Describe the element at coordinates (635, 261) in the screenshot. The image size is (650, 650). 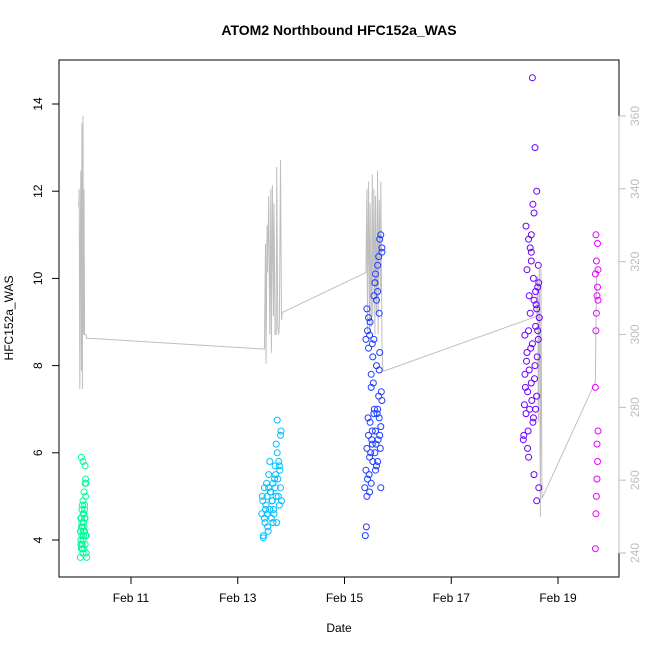
I see `y2-tick-label: 320` at that location.